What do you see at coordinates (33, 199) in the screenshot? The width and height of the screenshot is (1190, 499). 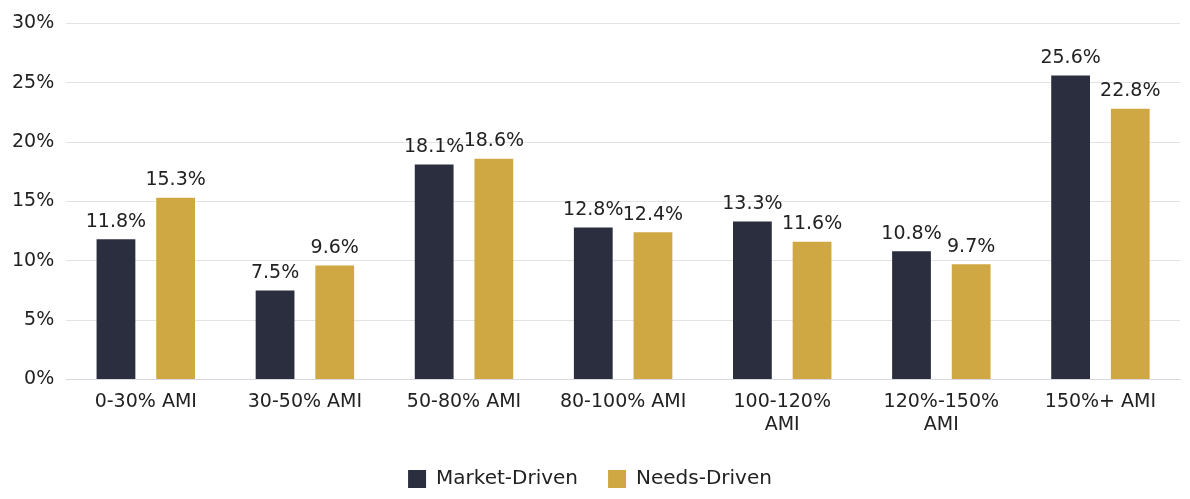 I see `y-tick-label: 15%` at bounding box center [33, 199].